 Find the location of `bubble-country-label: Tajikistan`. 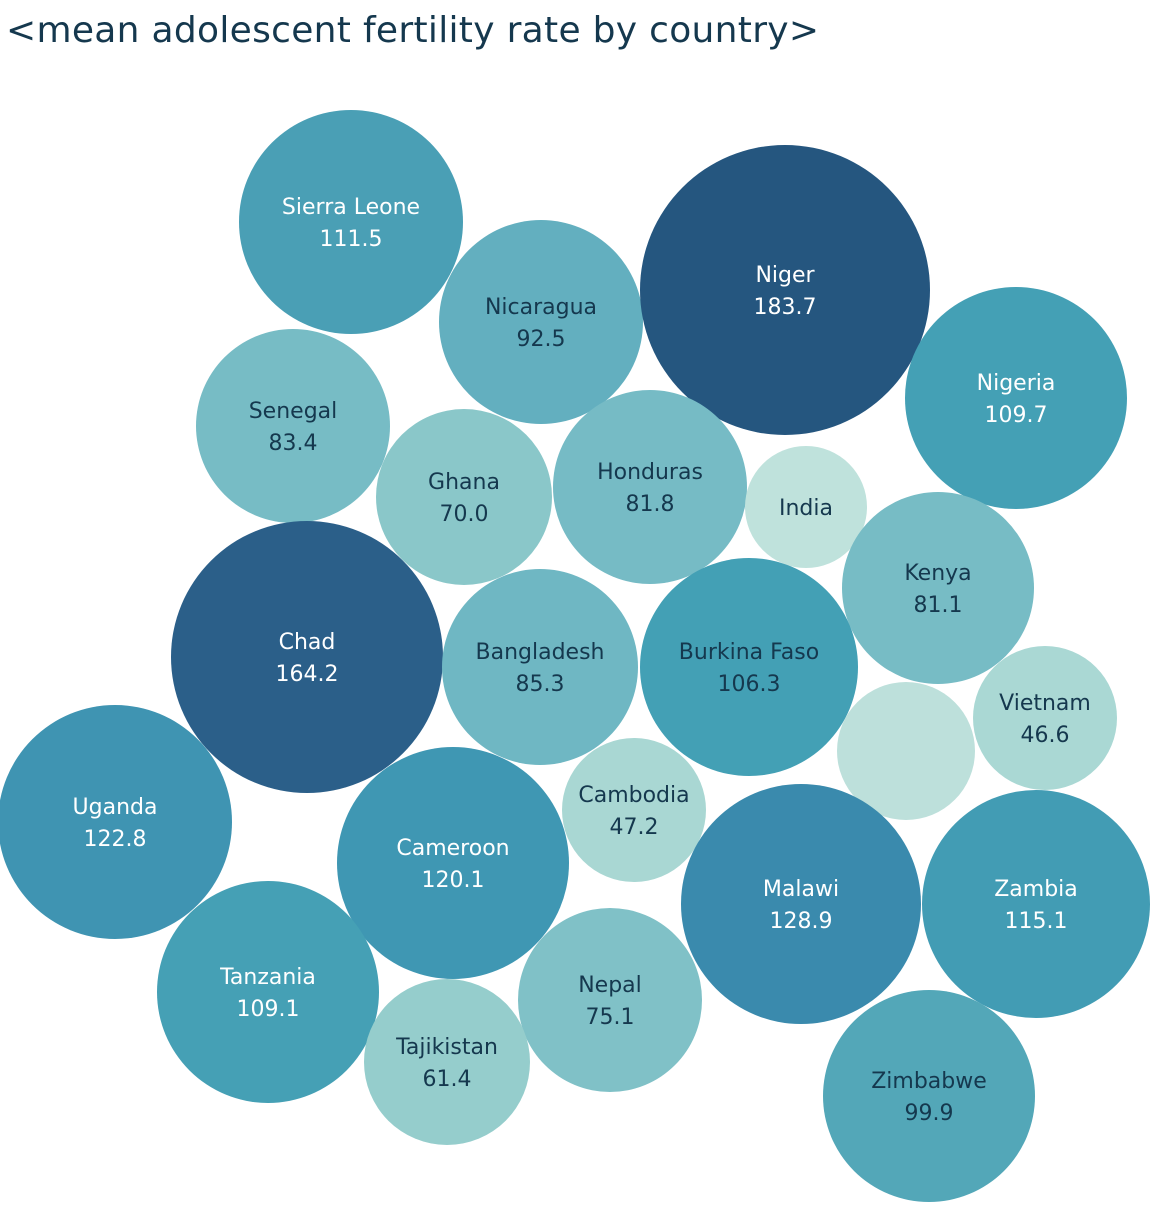

bubble-country-label: Tajikistan is located at coordinates (446, 1047).